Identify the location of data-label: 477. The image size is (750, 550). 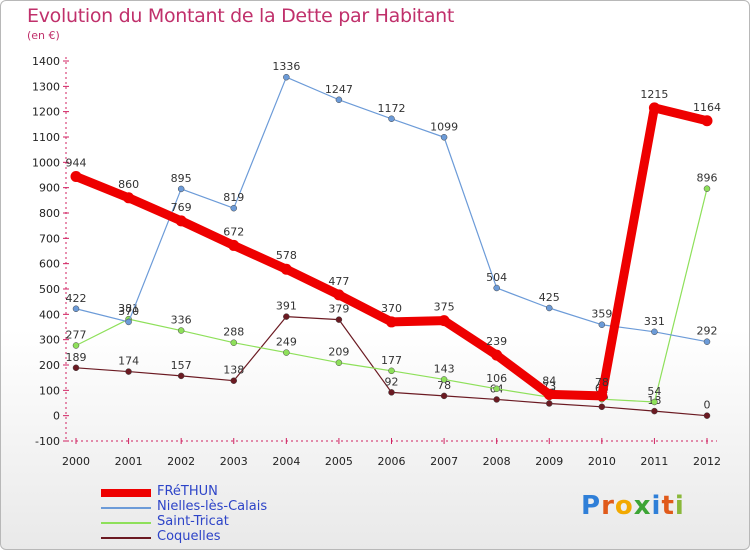
(338, 281).